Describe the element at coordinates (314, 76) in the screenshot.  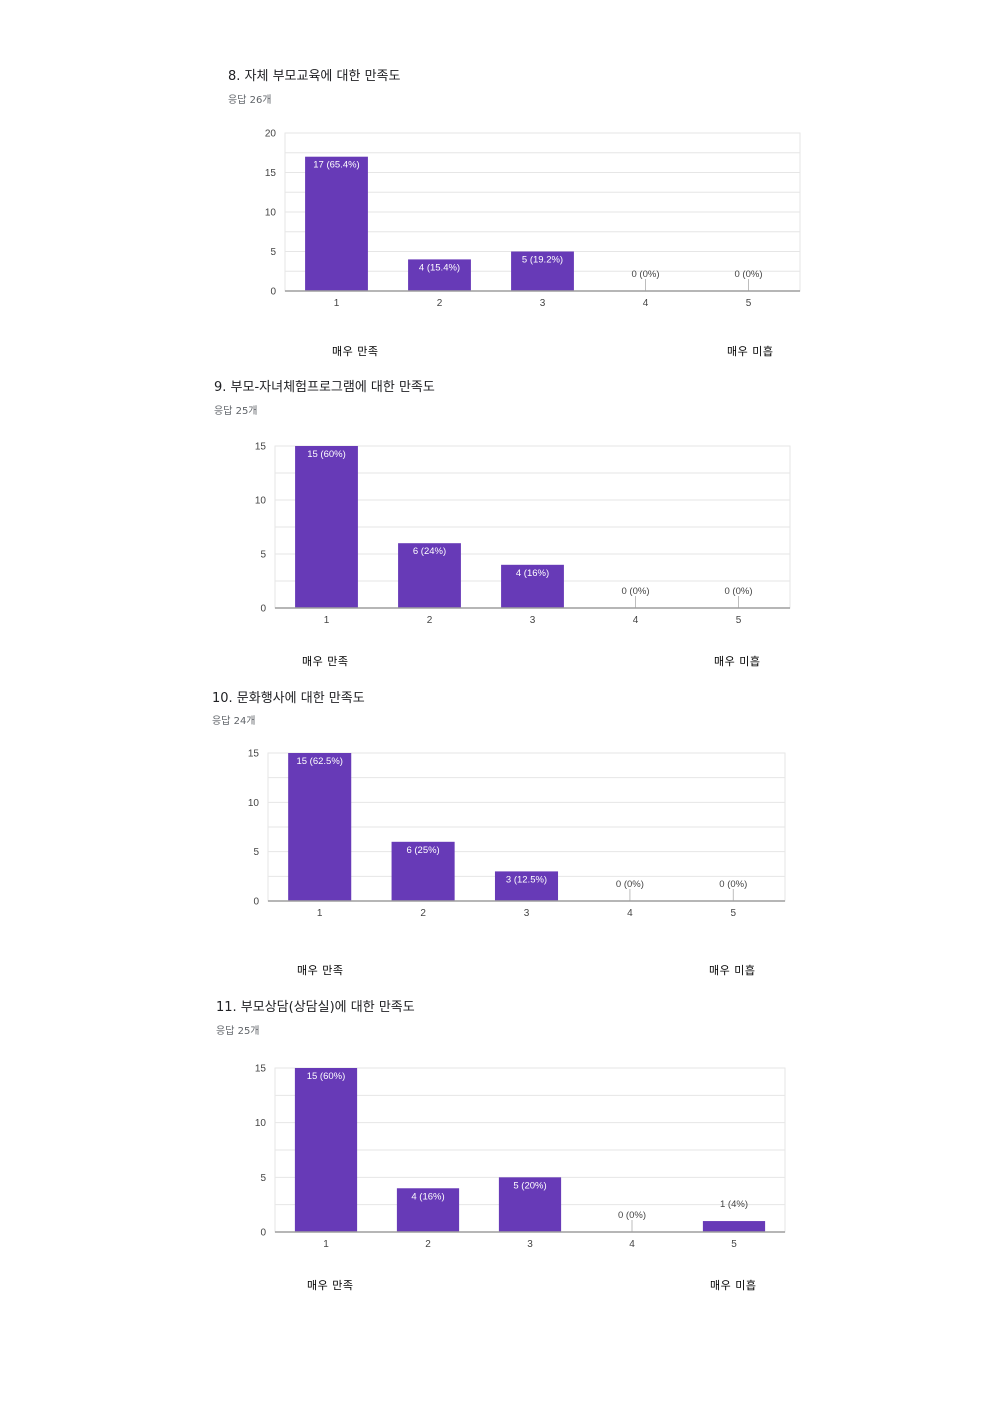
I see `chart-title: 8. 자체 부모교육에 대한 만족도` at that location.